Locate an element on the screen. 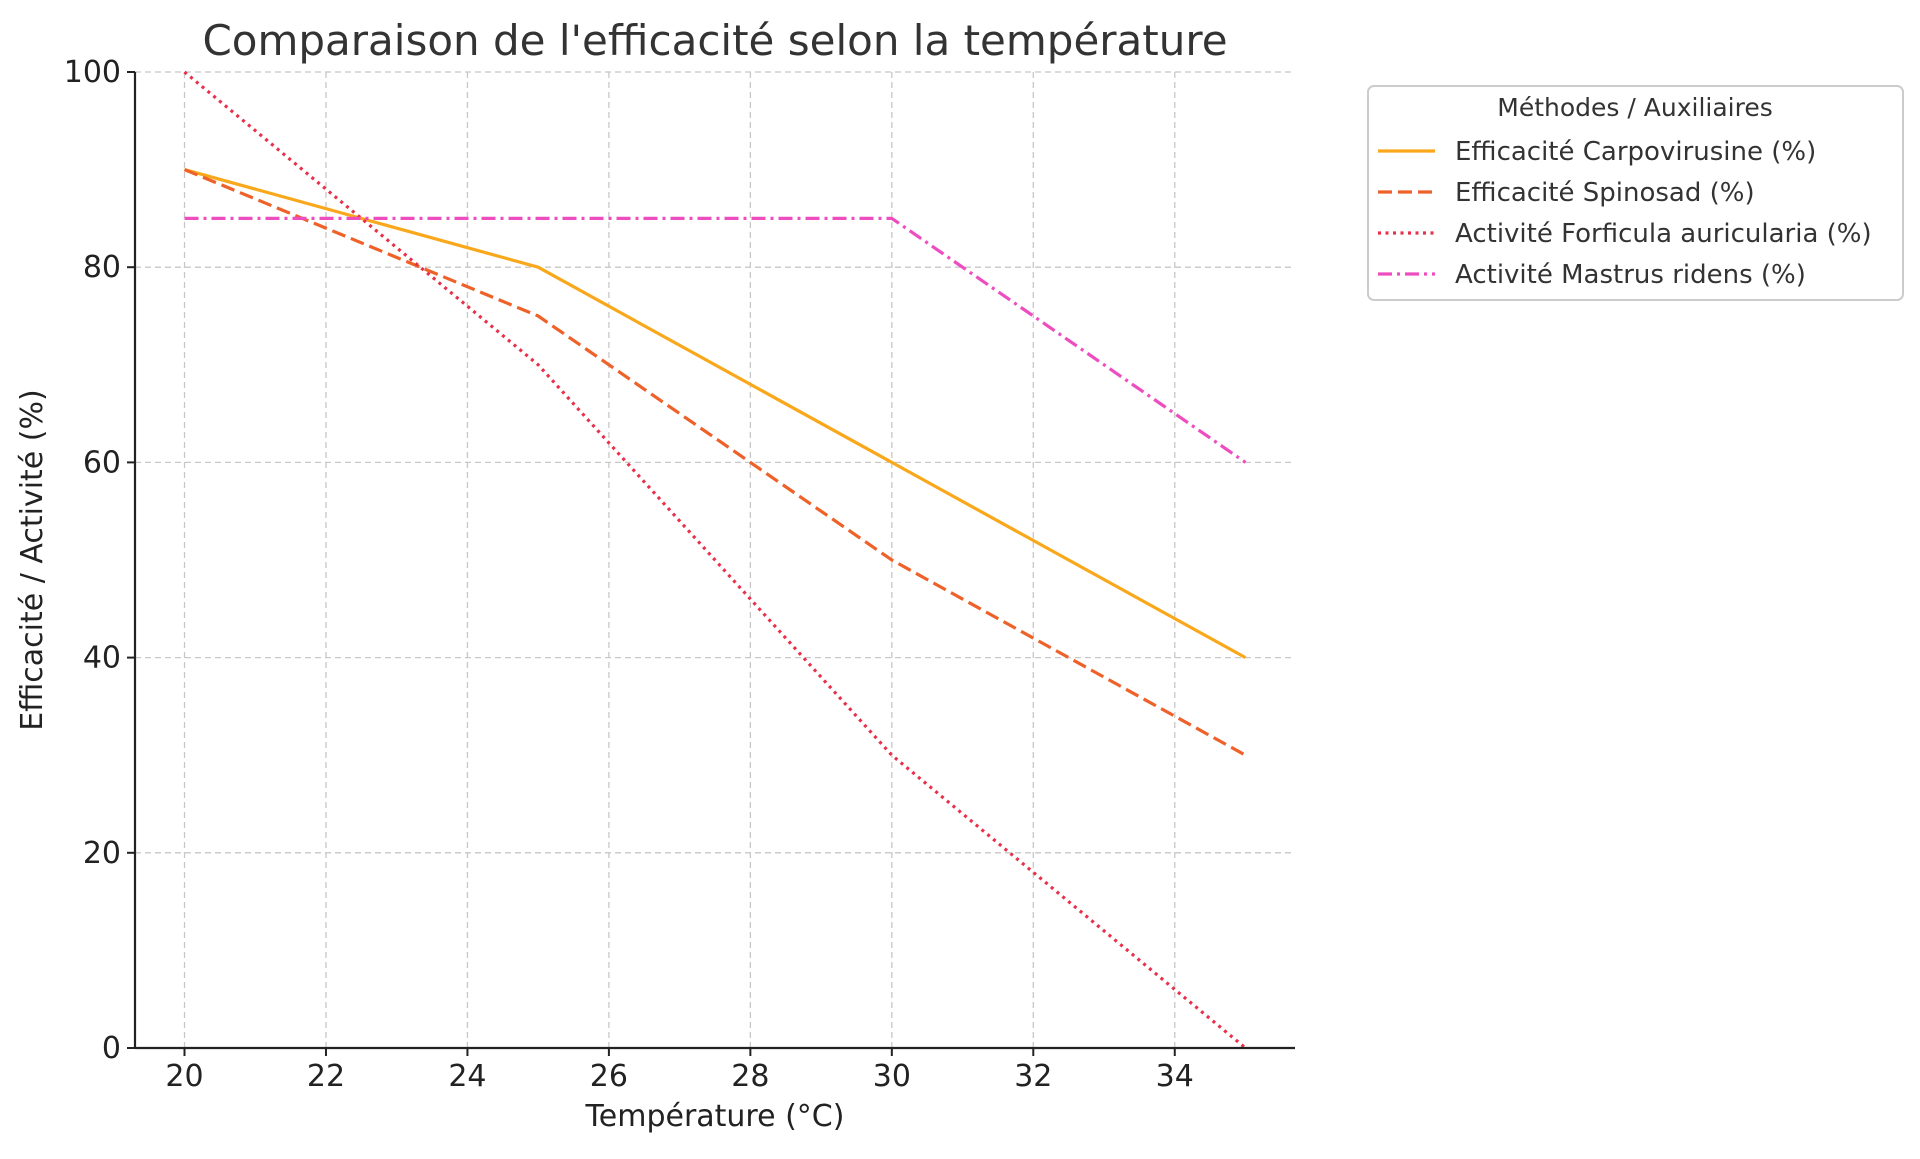 This screenshot has width=1920, height=1159. y-tick-label: 20 is located at coordinates (102, 853).